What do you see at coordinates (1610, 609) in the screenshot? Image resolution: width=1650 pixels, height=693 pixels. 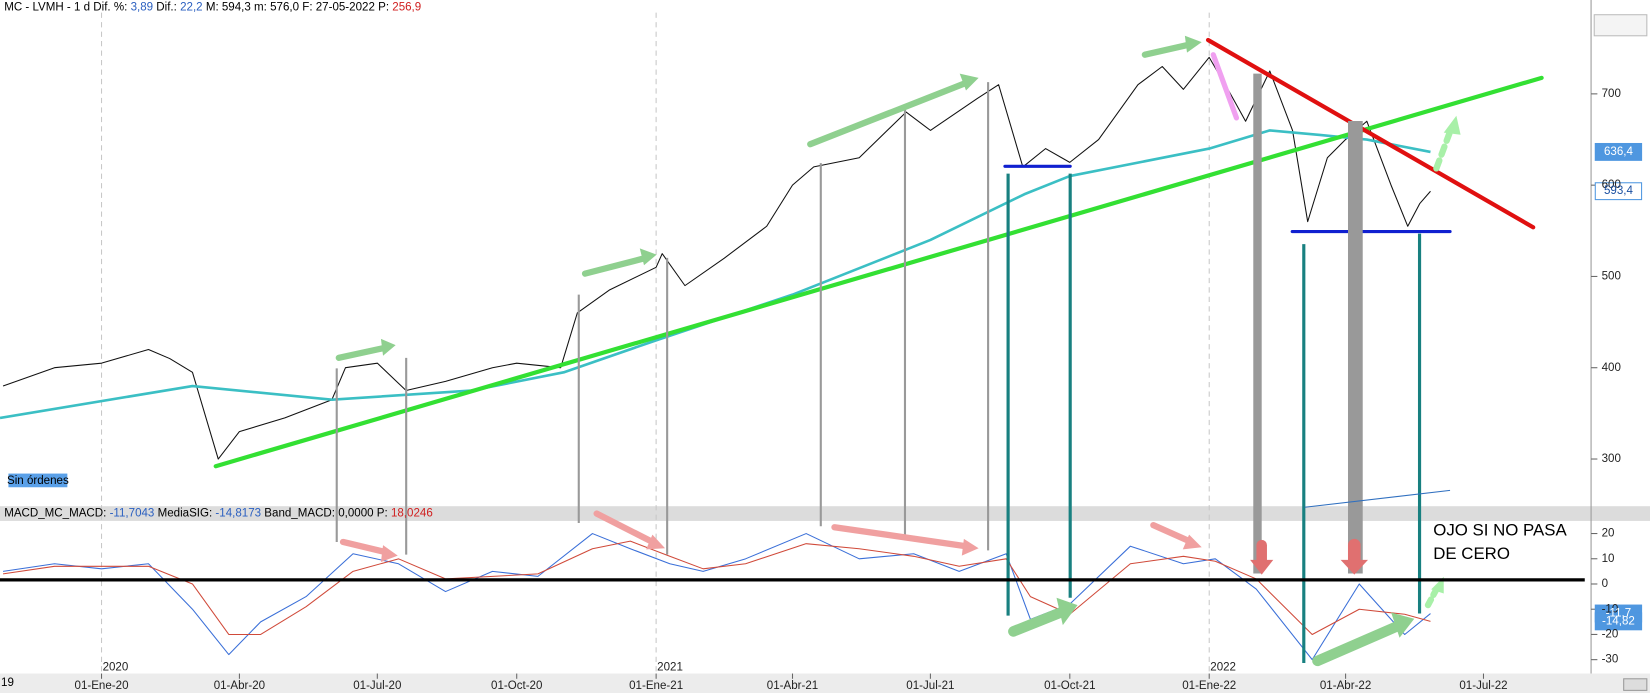 I see `y-tick-label: -10` at bounding box center [1610, 609].